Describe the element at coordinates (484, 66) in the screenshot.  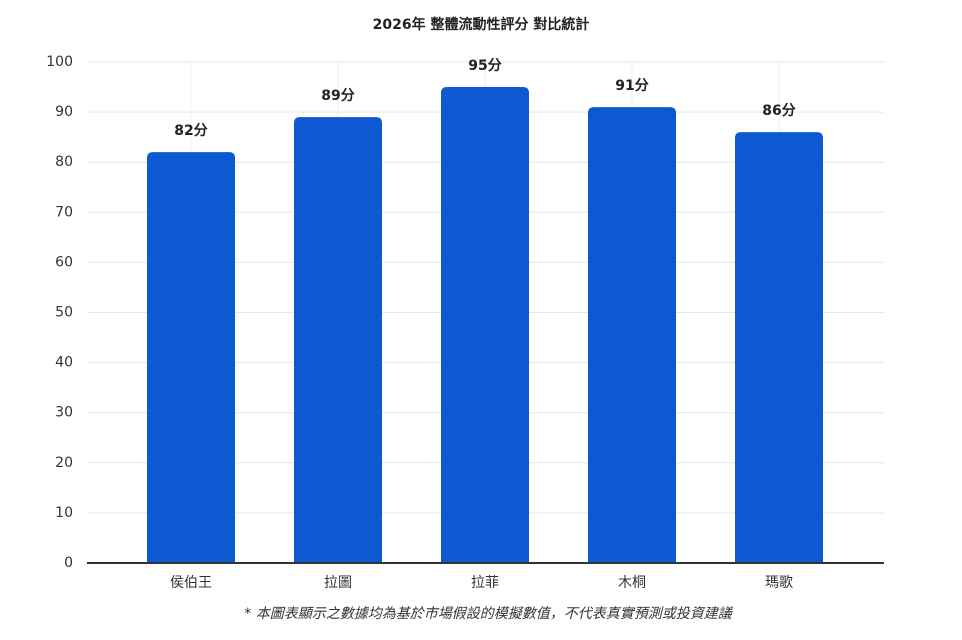
I see `value-label: 95分` at that location.